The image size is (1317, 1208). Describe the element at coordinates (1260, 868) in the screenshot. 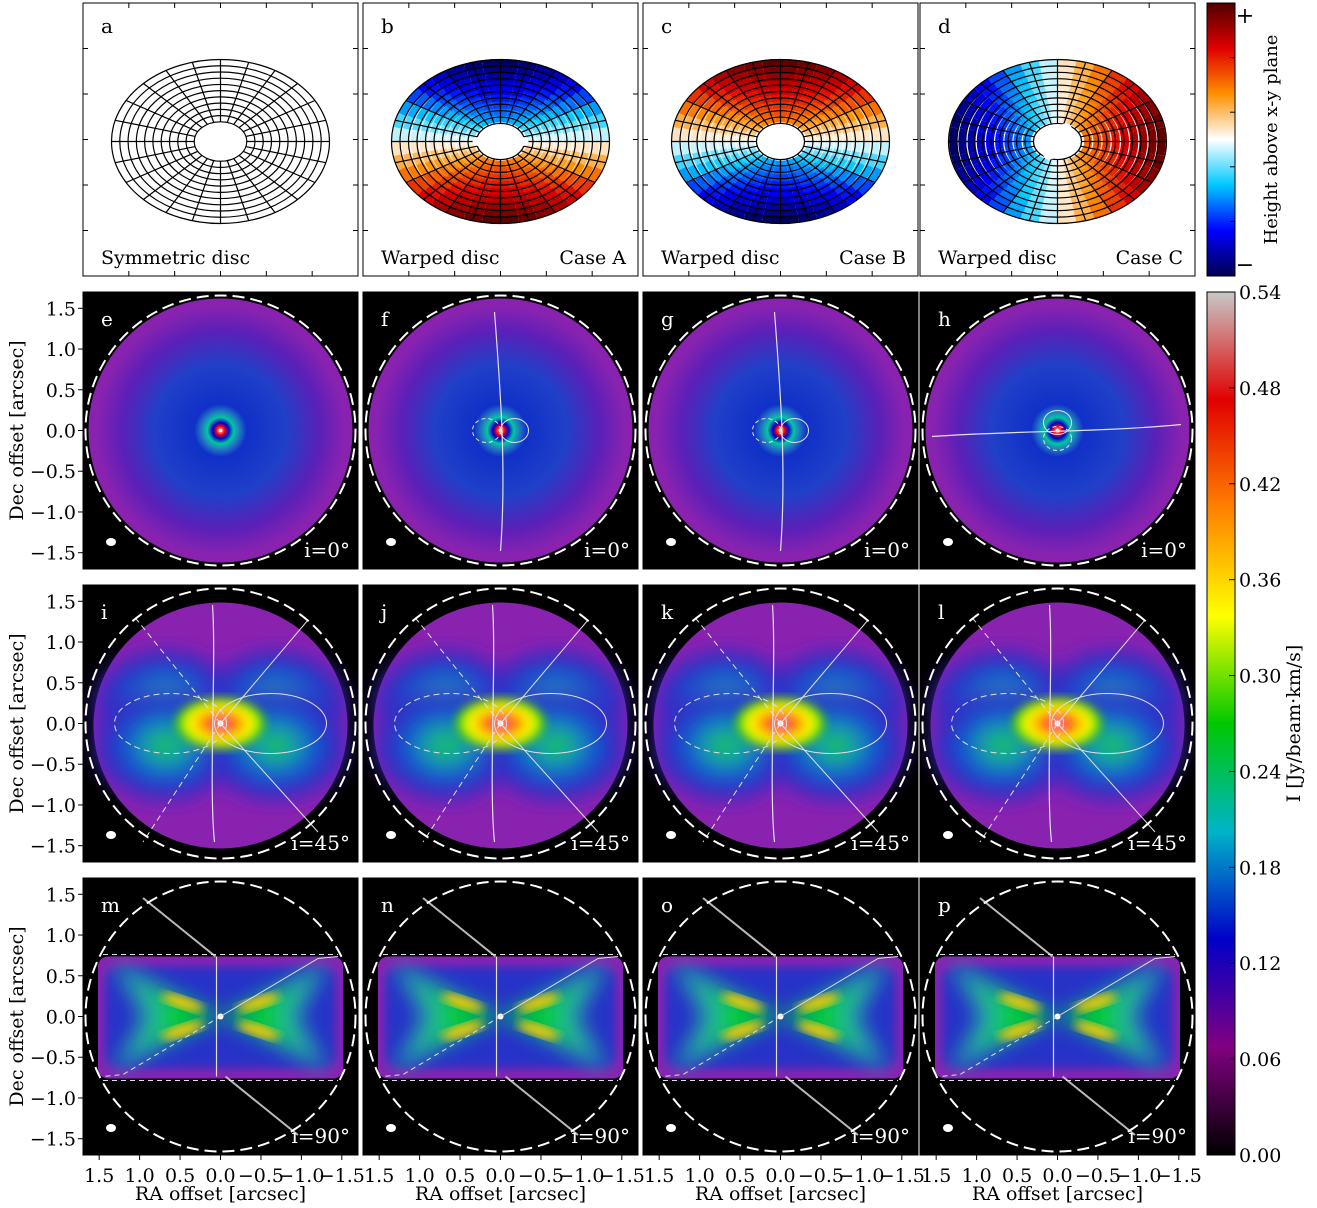

I see `colorbar-tick-label: 0.18` at that location.